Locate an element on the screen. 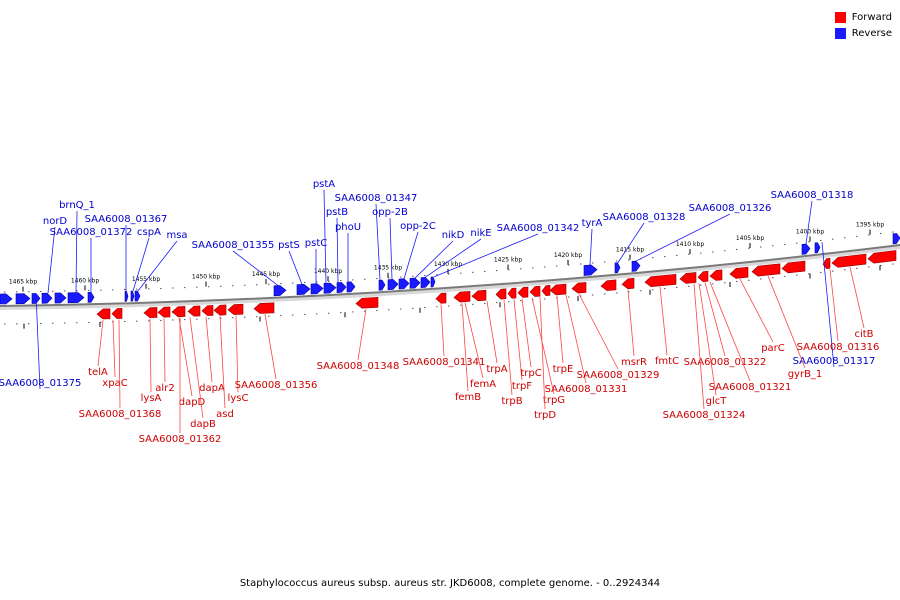 This screenshot has width=900, height=600. gene-label: femB is located at coordinates (468, 397).